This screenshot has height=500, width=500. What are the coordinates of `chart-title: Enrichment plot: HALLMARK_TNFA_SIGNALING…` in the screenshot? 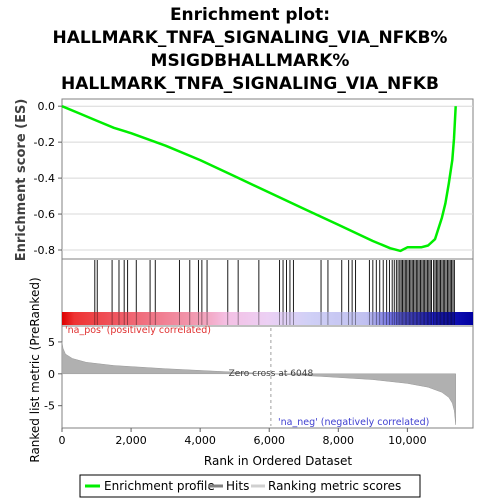 It's located at (250, 49).